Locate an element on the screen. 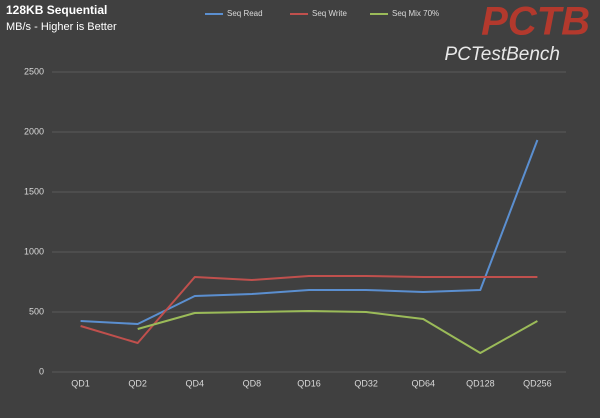  x-tick-label: QD2 is located at coordinates (137, 383).